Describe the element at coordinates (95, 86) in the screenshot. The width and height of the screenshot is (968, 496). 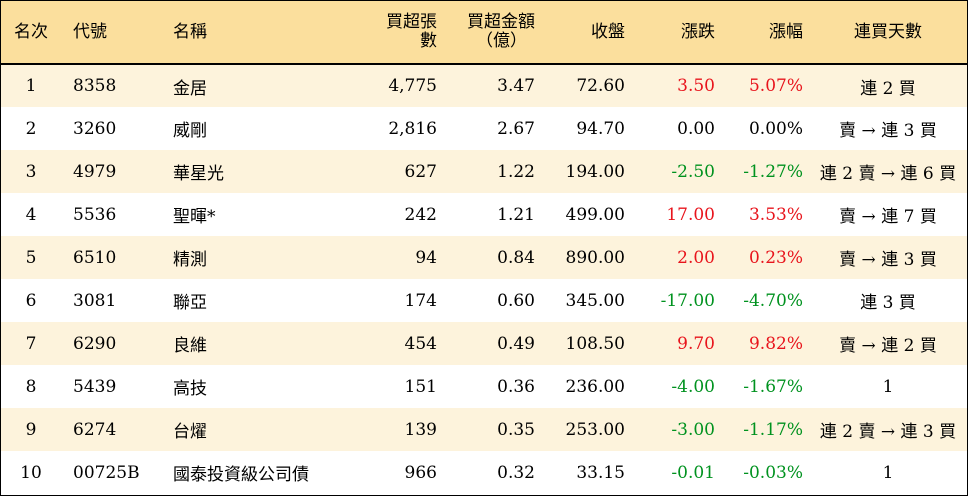
I see `cell-code: 8358` at that location.